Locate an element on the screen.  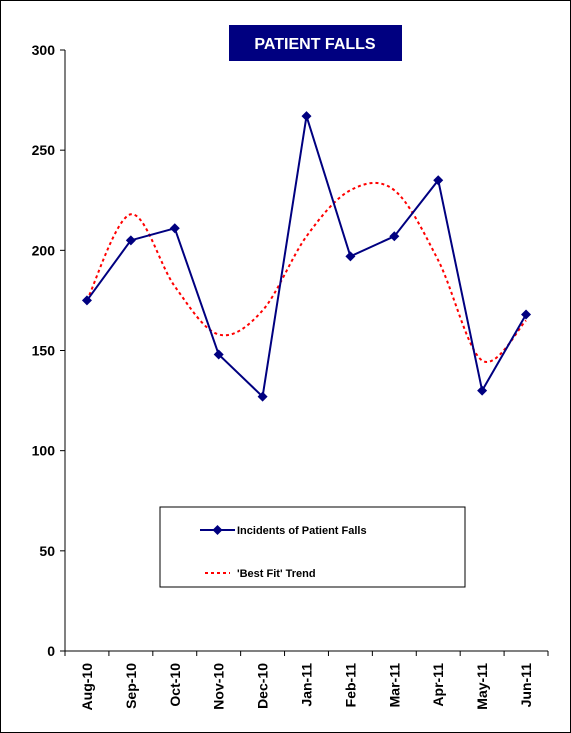
legend-label-incidents: Incidents of Patient Falls is located at coordinates (302, 531).